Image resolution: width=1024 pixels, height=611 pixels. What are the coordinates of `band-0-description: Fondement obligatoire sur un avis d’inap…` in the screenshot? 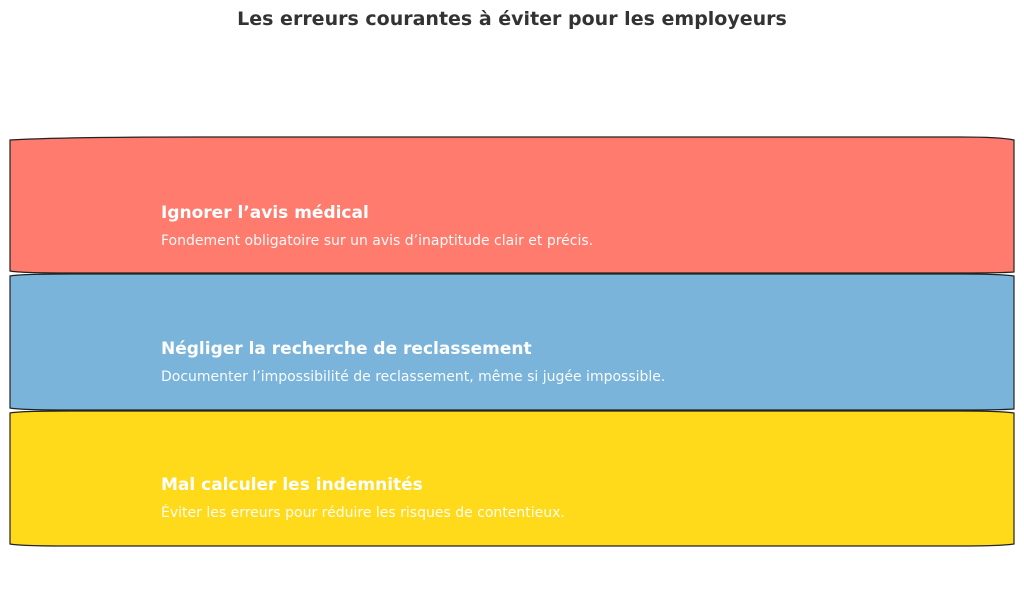 It's located at (377, 241).